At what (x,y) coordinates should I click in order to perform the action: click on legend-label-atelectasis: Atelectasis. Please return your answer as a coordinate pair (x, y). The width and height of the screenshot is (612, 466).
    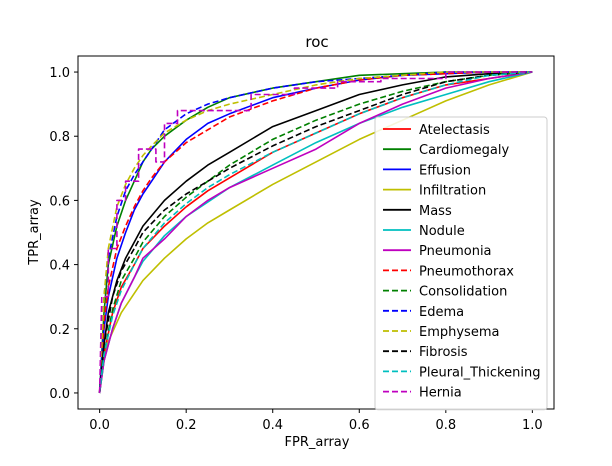
    Looking at the image, I should click on (454, 130).